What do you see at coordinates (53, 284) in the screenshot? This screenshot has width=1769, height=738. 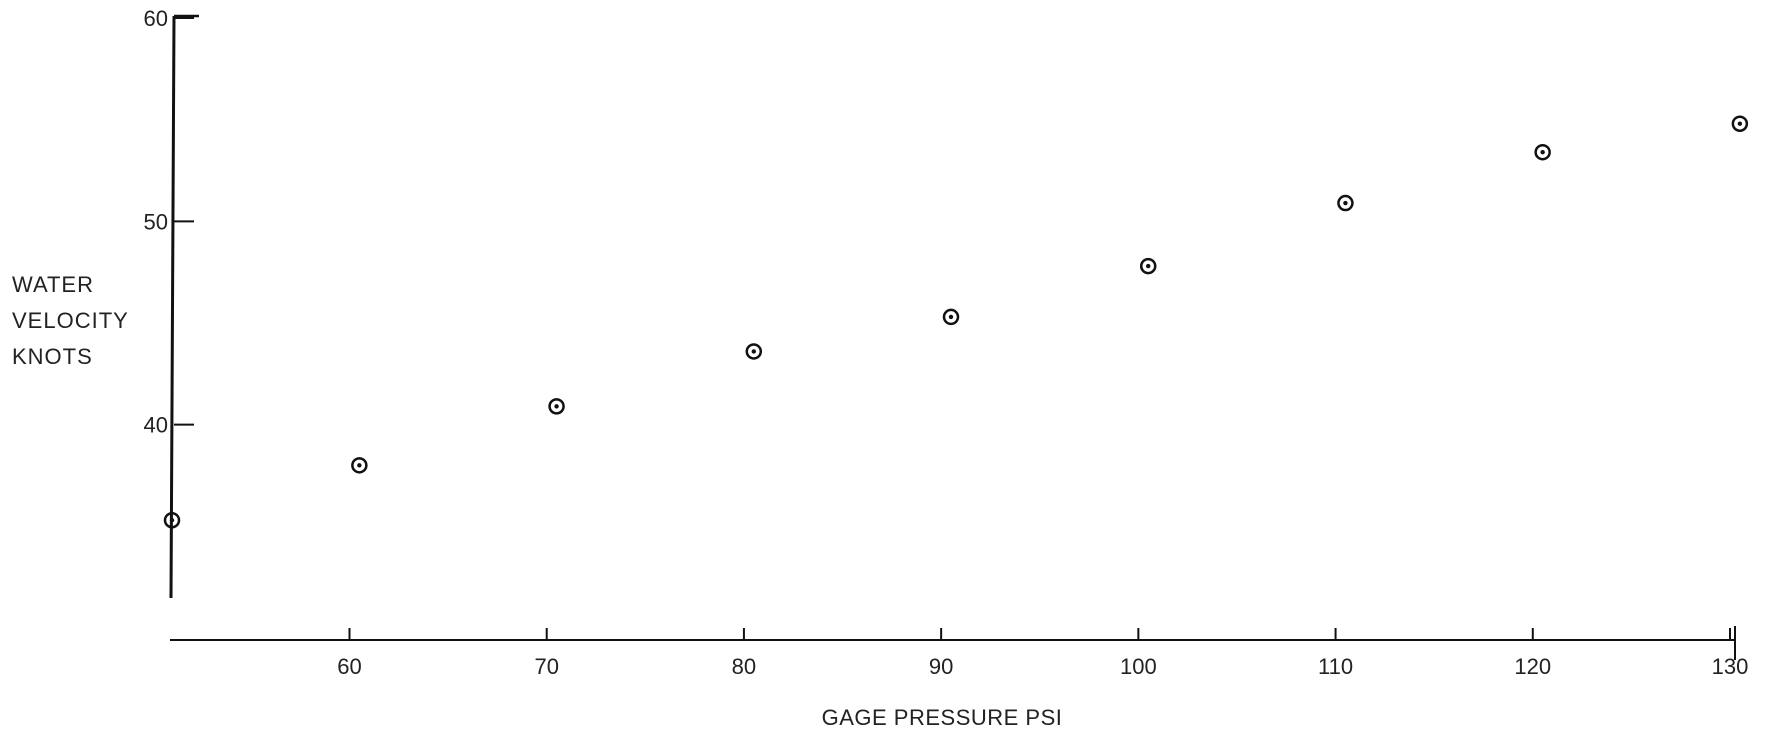 I see `y-axis-label-line-1: WATER` at bounding box center [53, 284].